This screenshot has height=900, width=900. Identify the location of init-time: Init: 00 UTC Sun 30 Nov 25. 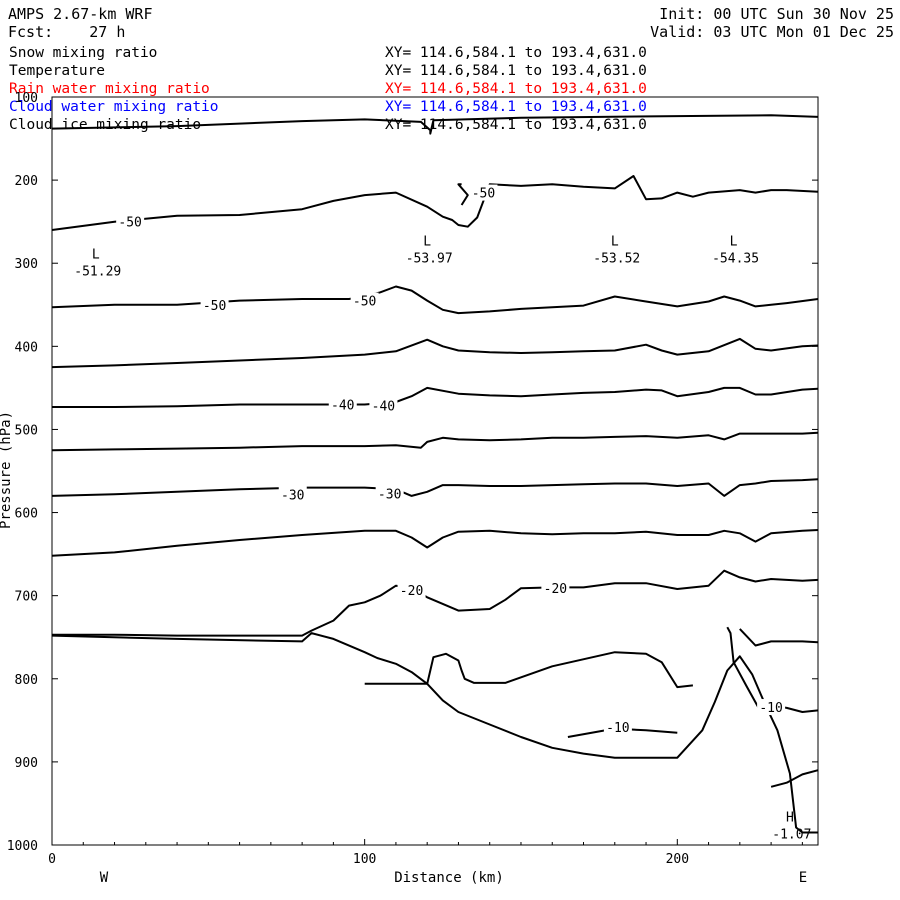
(776, 14).